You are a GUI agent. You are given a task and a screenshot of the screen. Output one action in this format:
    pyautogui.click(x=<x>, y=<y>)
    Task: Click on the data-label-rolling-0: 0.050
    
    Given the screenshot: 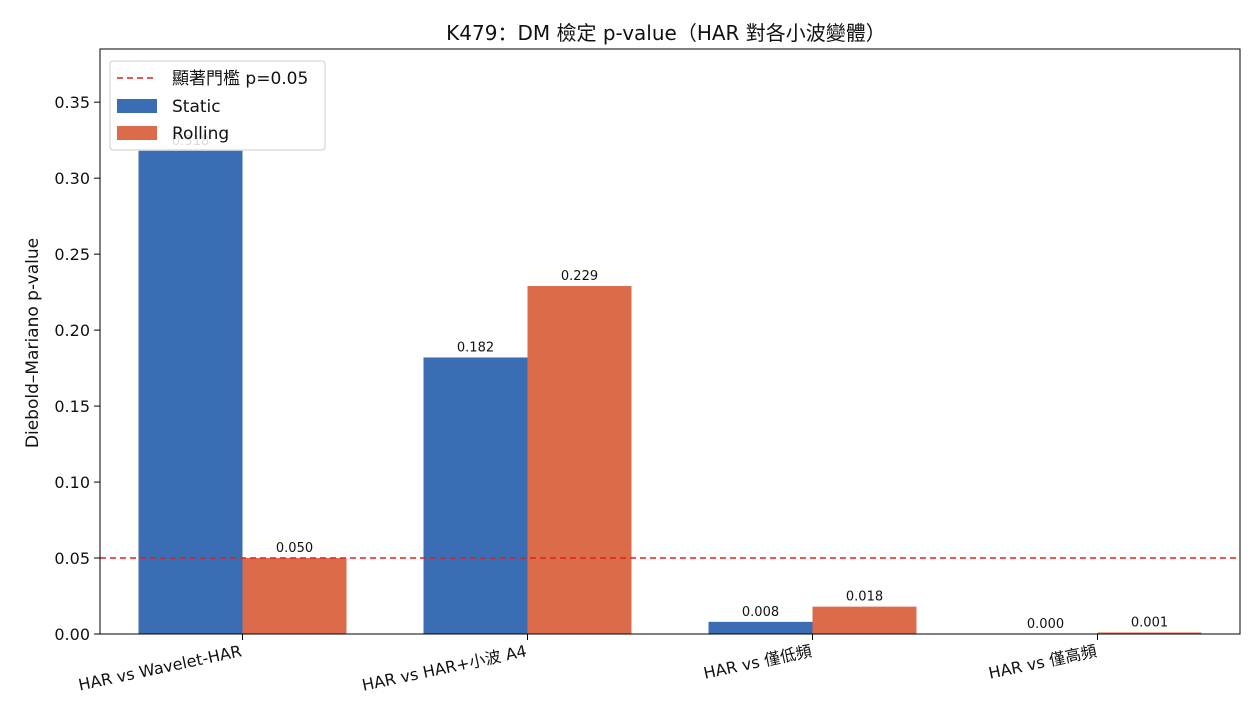 What is the action you would take?
    pyautogui.click(x=294, y=548)
    